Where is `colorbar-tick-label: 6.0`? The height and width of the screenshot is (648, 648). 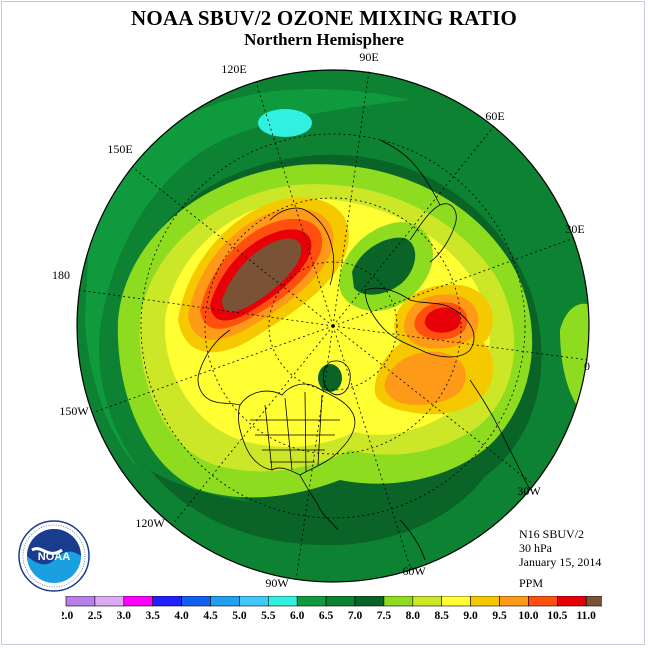 colorbar-tick-label: 6.0 is located at coordinates (297, 616).